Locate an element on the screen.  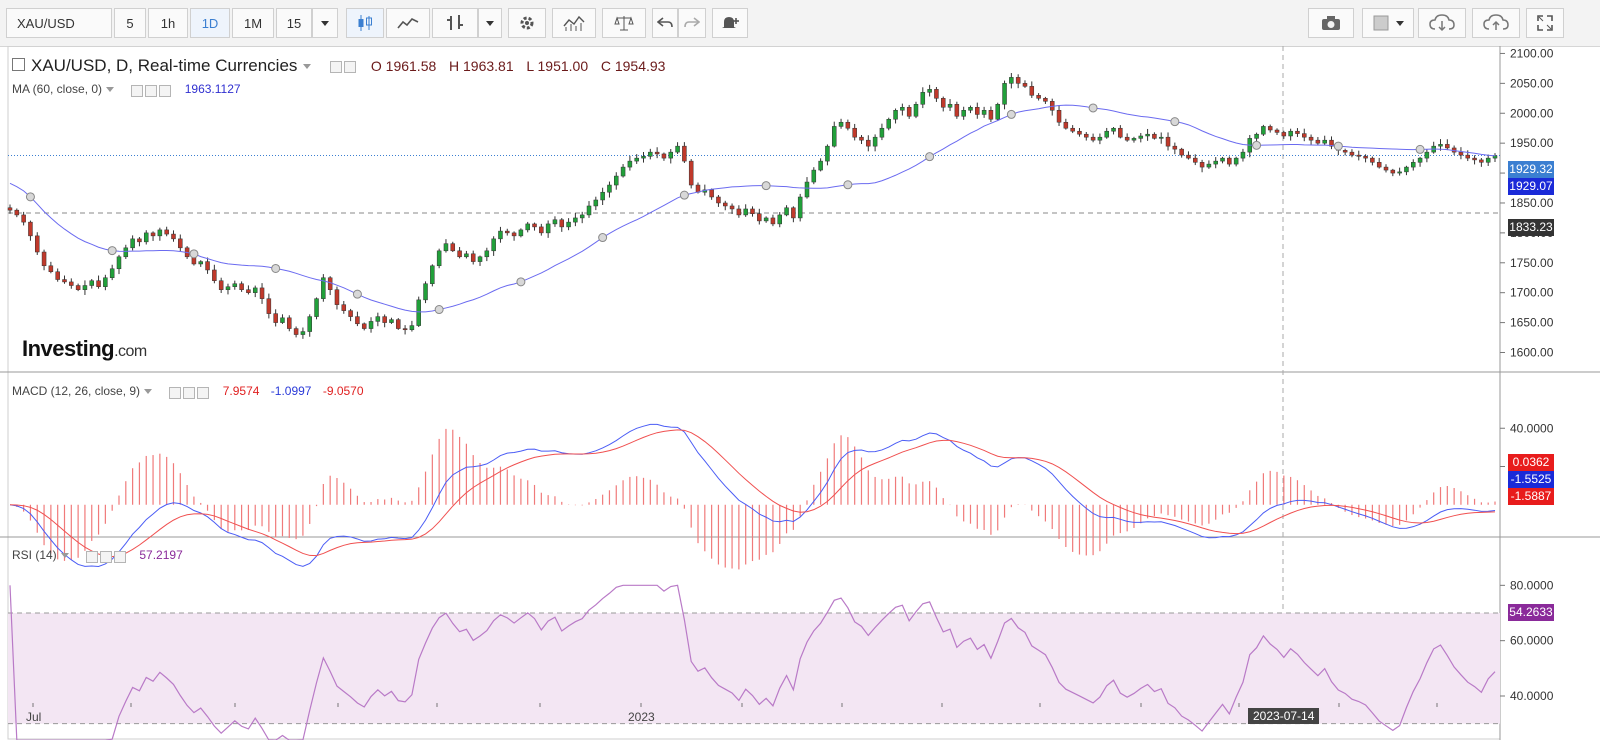
interval-dropdown-button is located at coordinates (325, 23).